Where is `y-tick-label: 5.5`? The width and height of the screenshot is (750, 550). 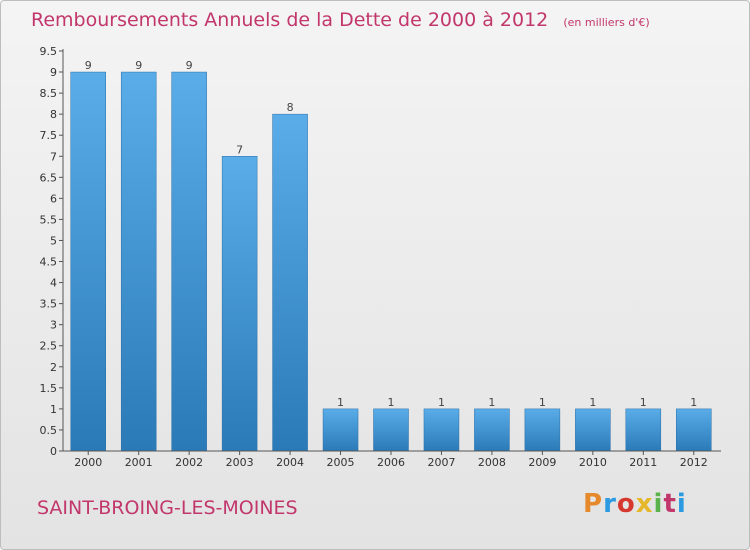
y-tick-label: 5.5 is located at coordinates (49, 219).